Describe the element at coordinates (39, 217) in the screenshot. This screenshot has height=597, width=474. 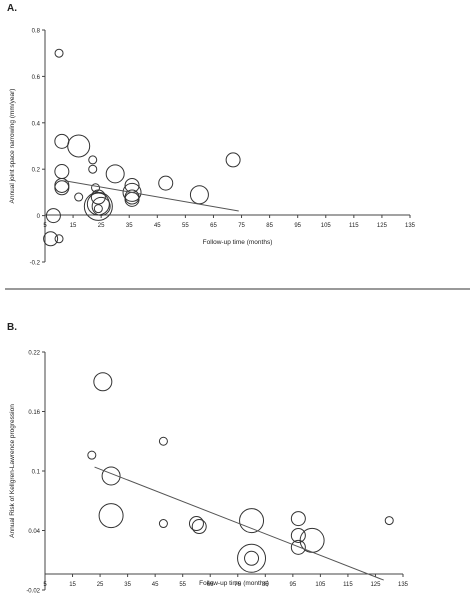
I see `y-tick-label: 0` at that location.